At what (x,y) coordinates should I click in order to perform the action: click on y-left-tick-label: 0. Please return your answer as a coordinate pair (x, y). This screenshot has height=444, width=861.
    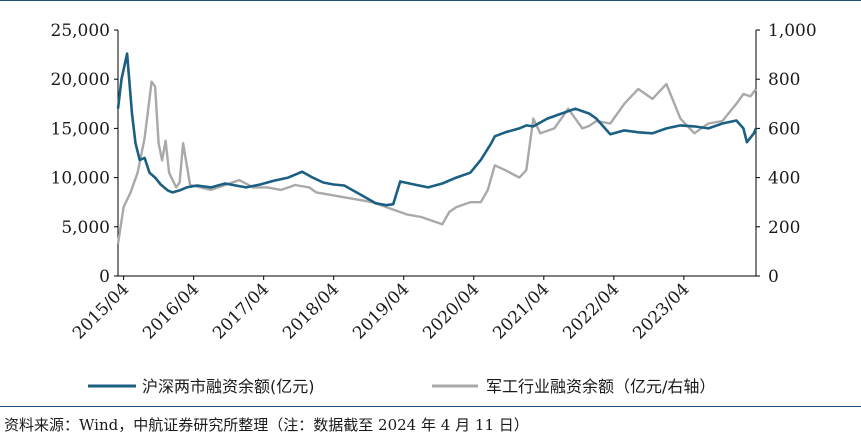
    Looking at the image, I should click on (104, 277).